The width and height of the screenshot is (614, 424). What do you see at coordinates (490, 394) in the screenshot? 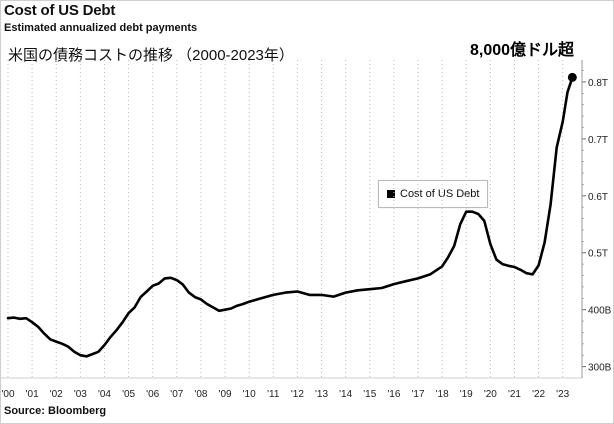
I see `x-tick-label: '20` at bounding box center [490, 394].